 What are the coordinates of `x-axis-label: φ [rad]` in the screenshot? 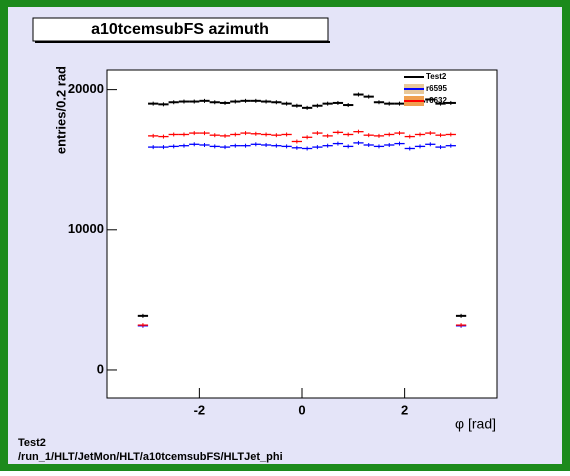 It's located at (475, 424).